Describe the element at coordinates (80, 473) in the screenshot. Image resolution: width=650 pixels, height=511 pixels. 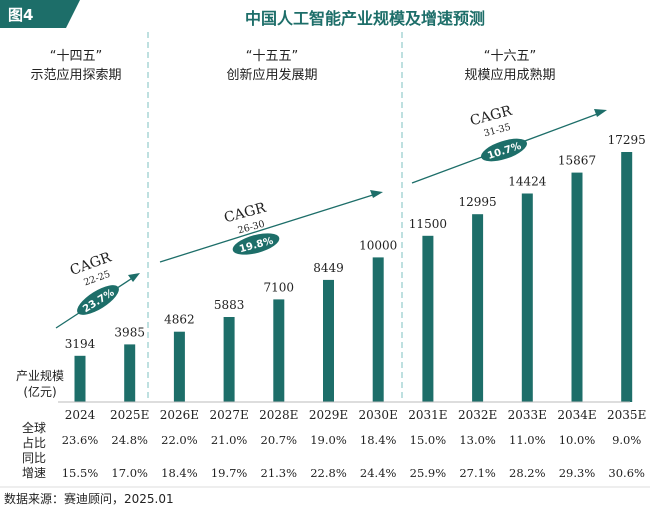
I see `table-cell-growth-2024: 15.5%` at that location.